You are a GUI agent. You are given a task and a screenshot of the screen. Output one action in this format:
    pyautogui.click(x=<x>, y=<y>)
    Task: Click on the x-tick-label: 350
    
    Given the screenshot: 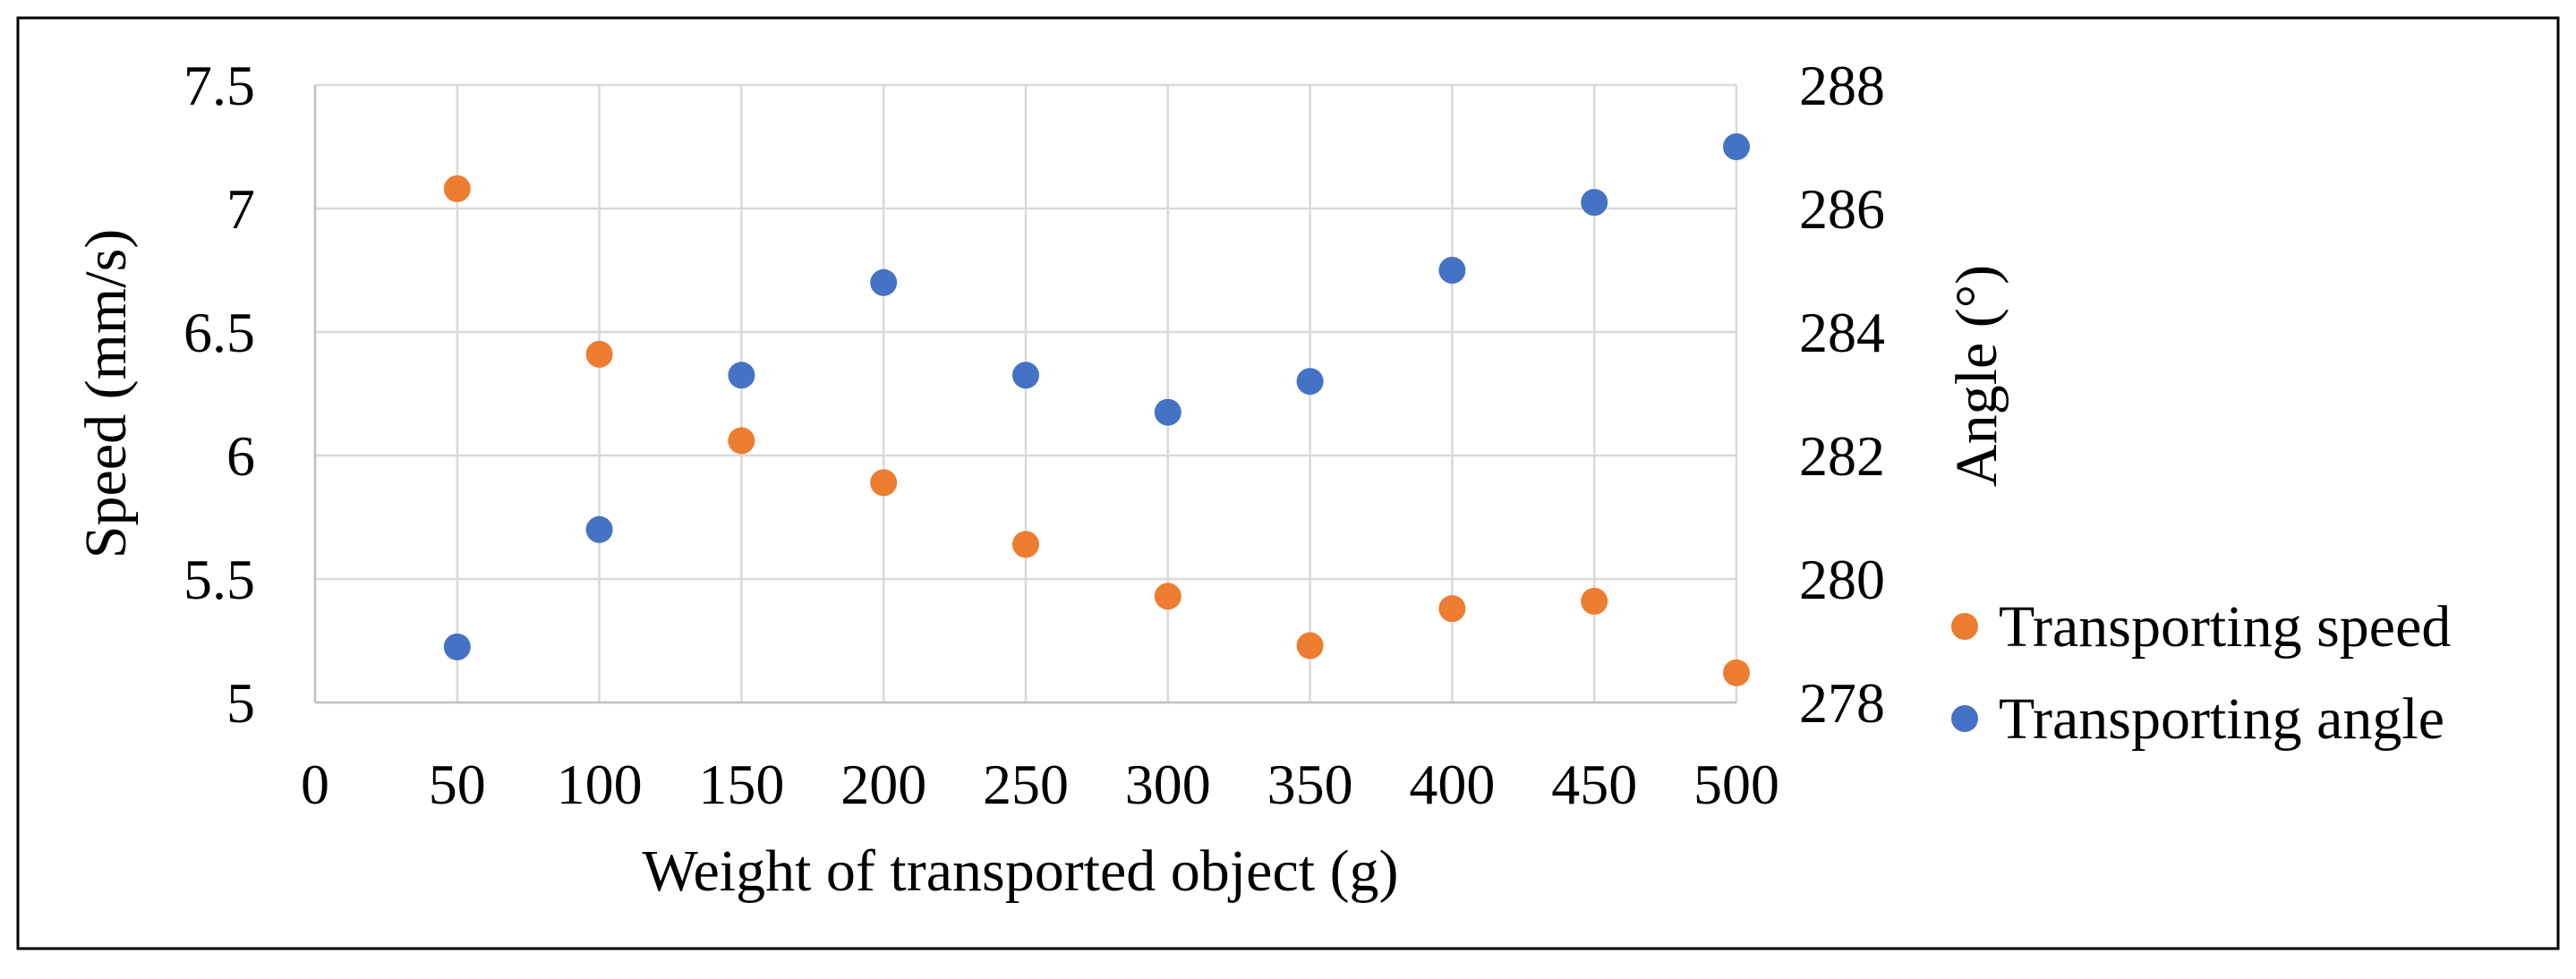 What is the action you would take?
    pyautogui.click(x=1310, y=785)
    